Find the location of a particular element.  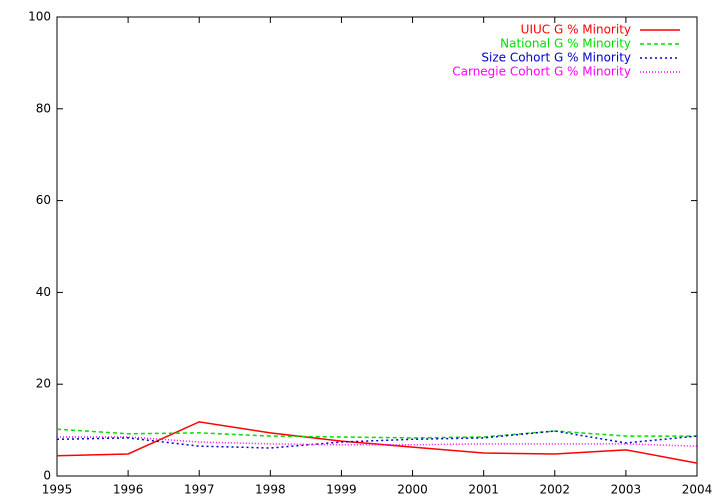

y-tick-label: 60 is located at coordinates (43, 200).